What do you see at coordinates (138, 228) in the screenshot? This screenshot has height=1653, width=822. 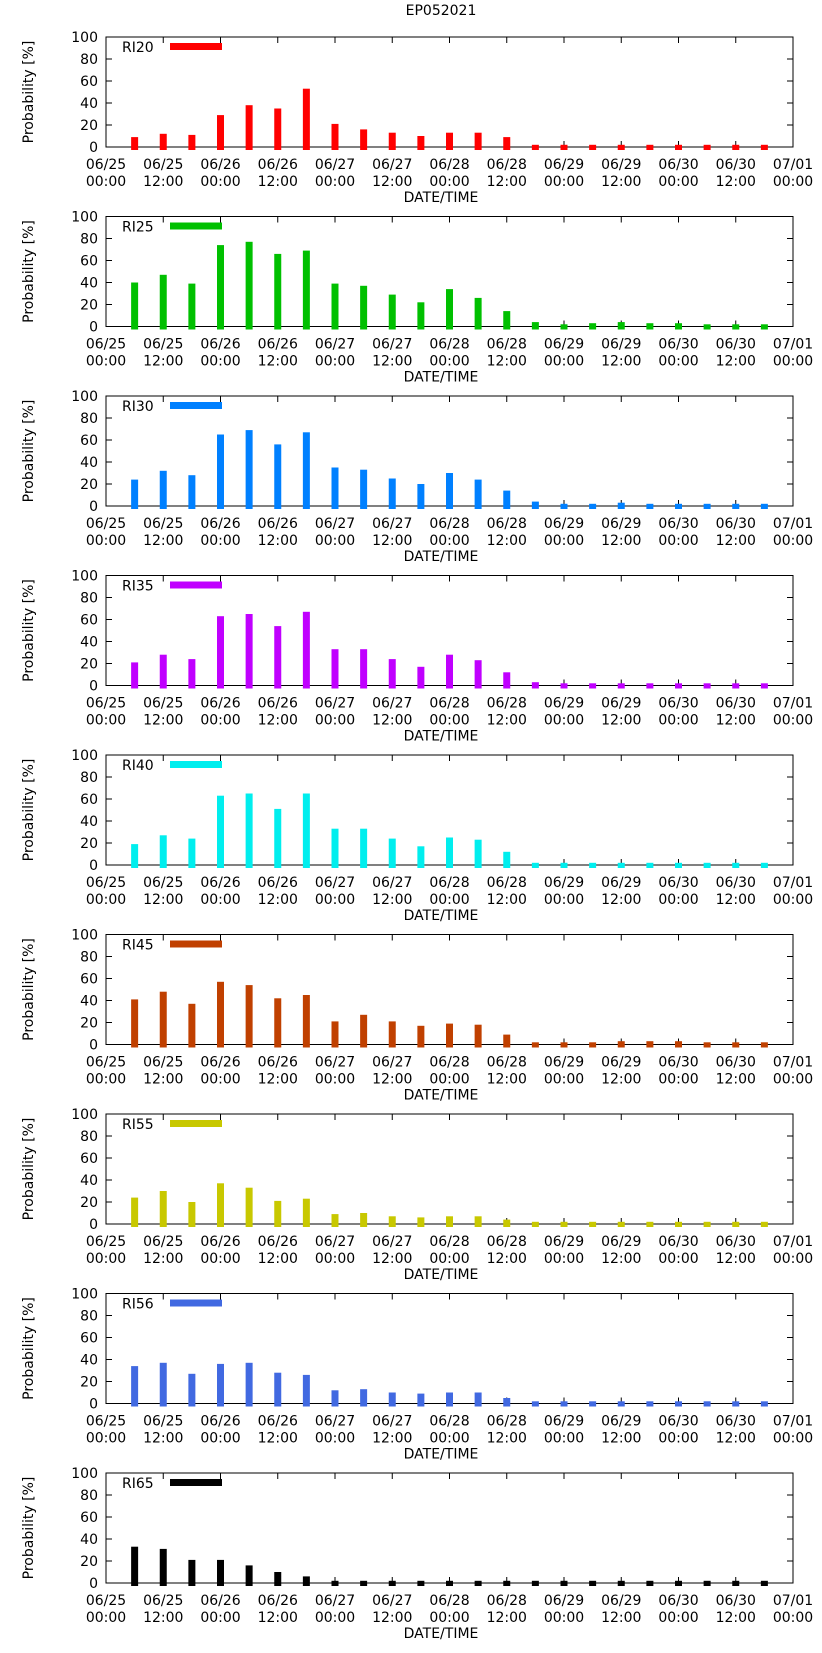 I see `legend-label: RI25` at bounding box center [138, 228].